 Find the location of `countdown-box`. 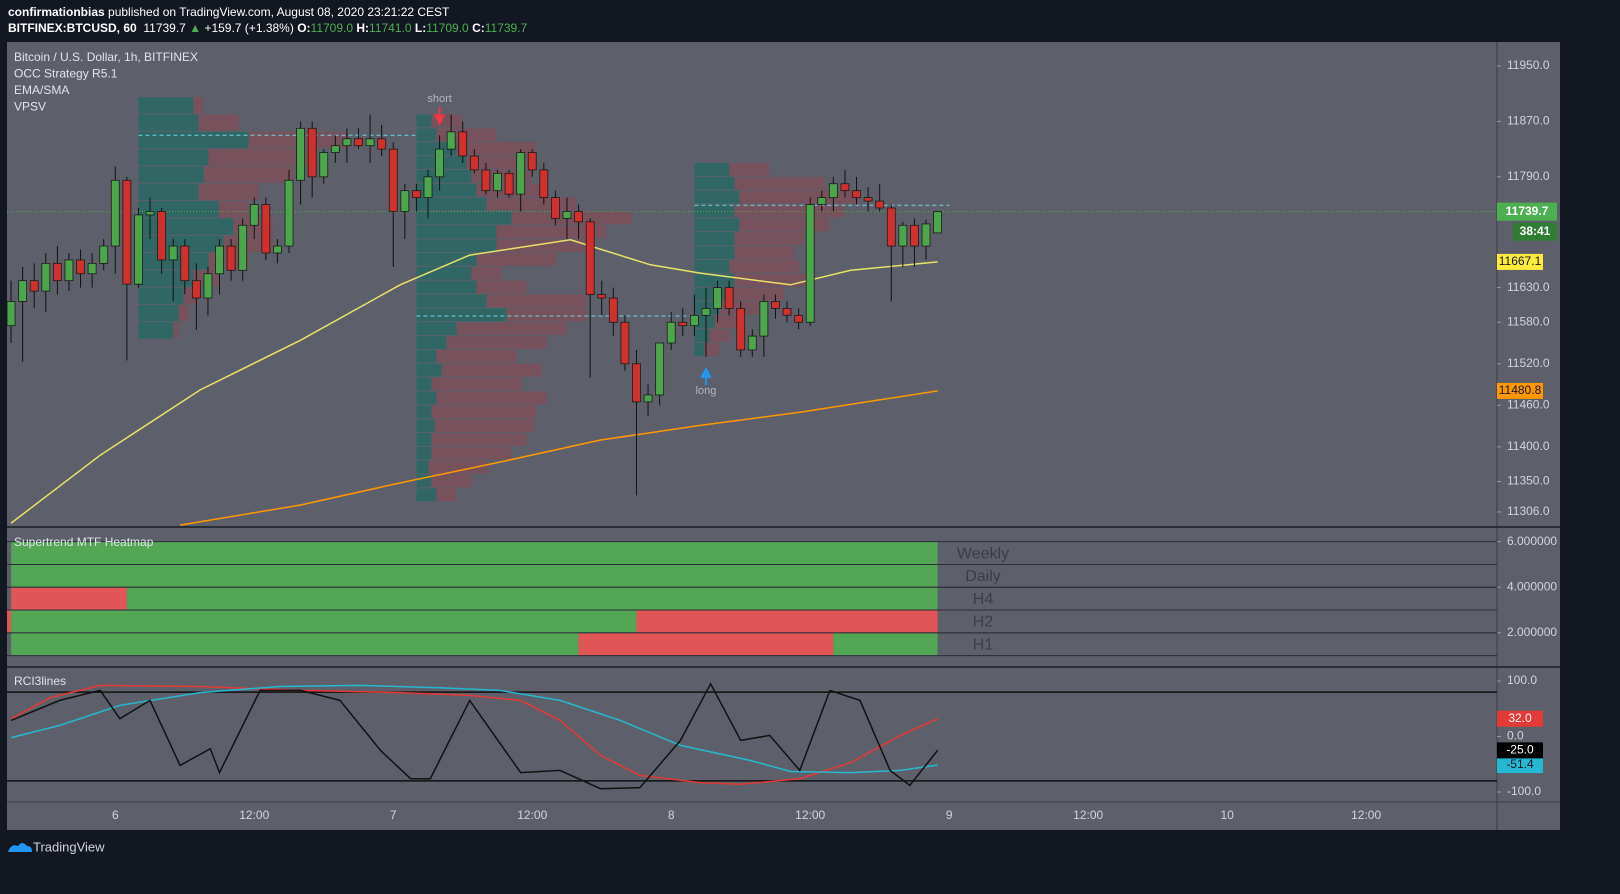

countdown-box is located at coordinates (1535, 231).